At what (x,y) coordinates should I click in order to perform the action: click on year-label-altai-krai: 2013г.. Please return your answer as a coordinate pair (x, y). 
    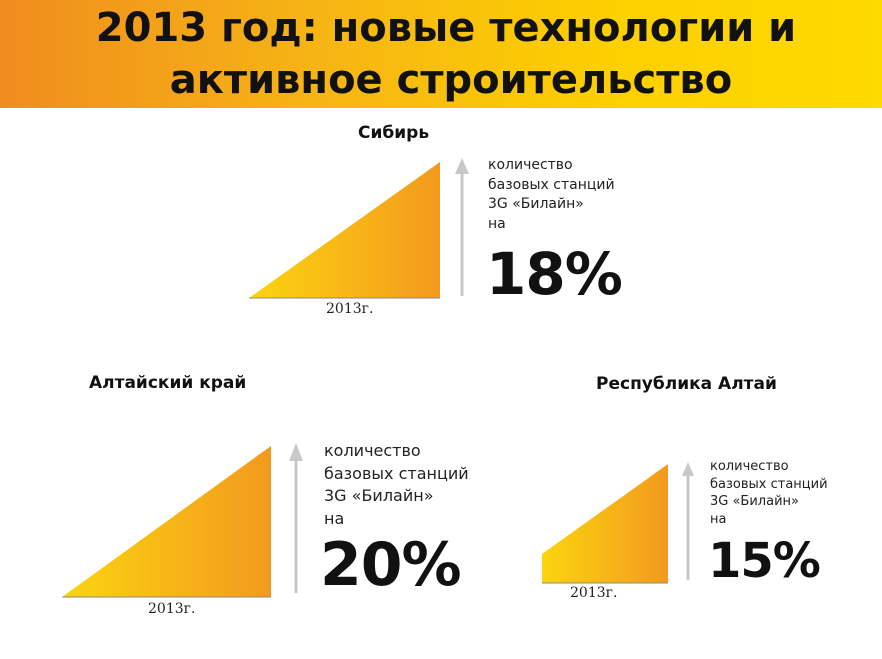
    Looking at the image, I should click on (172, 609).